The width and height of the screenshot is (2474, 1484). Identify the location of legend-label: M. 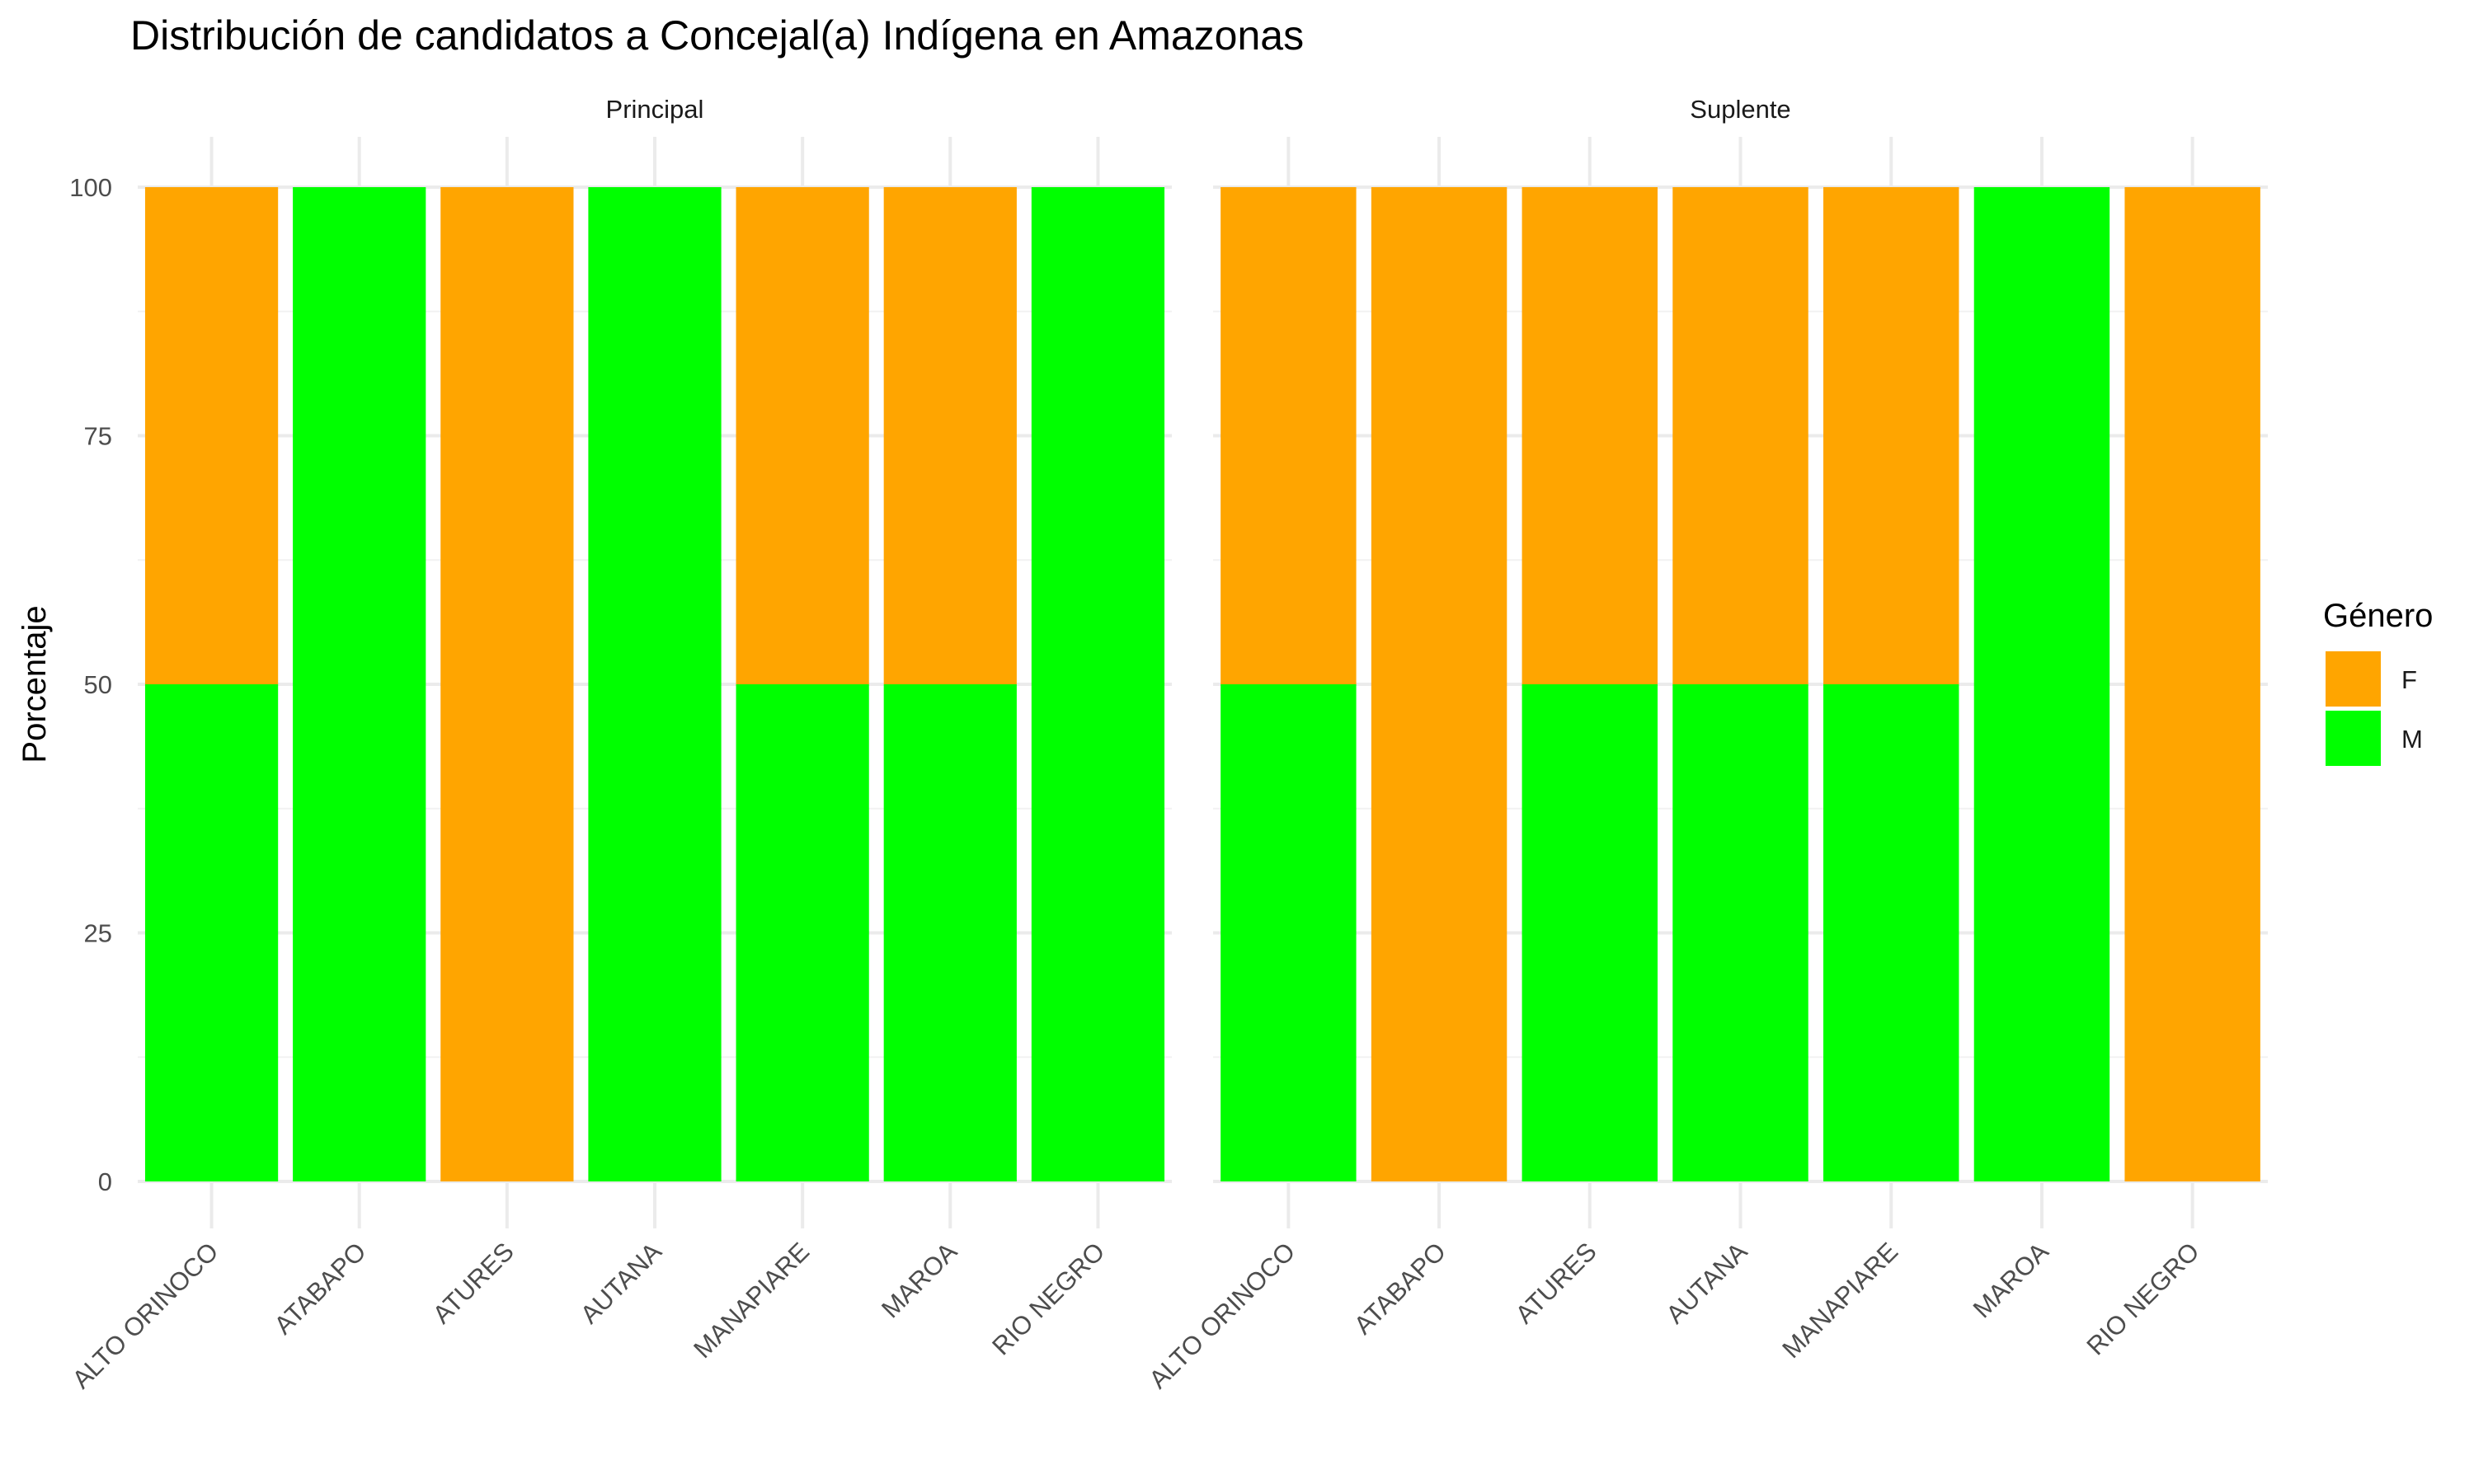
(2412, 739).